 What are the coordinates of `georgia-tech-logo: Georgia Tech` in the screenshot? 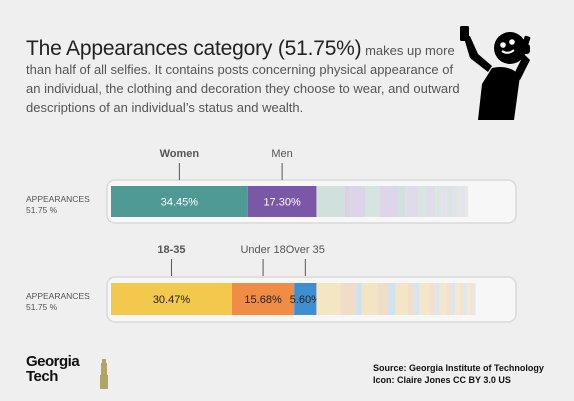 It's located at (67, 373).